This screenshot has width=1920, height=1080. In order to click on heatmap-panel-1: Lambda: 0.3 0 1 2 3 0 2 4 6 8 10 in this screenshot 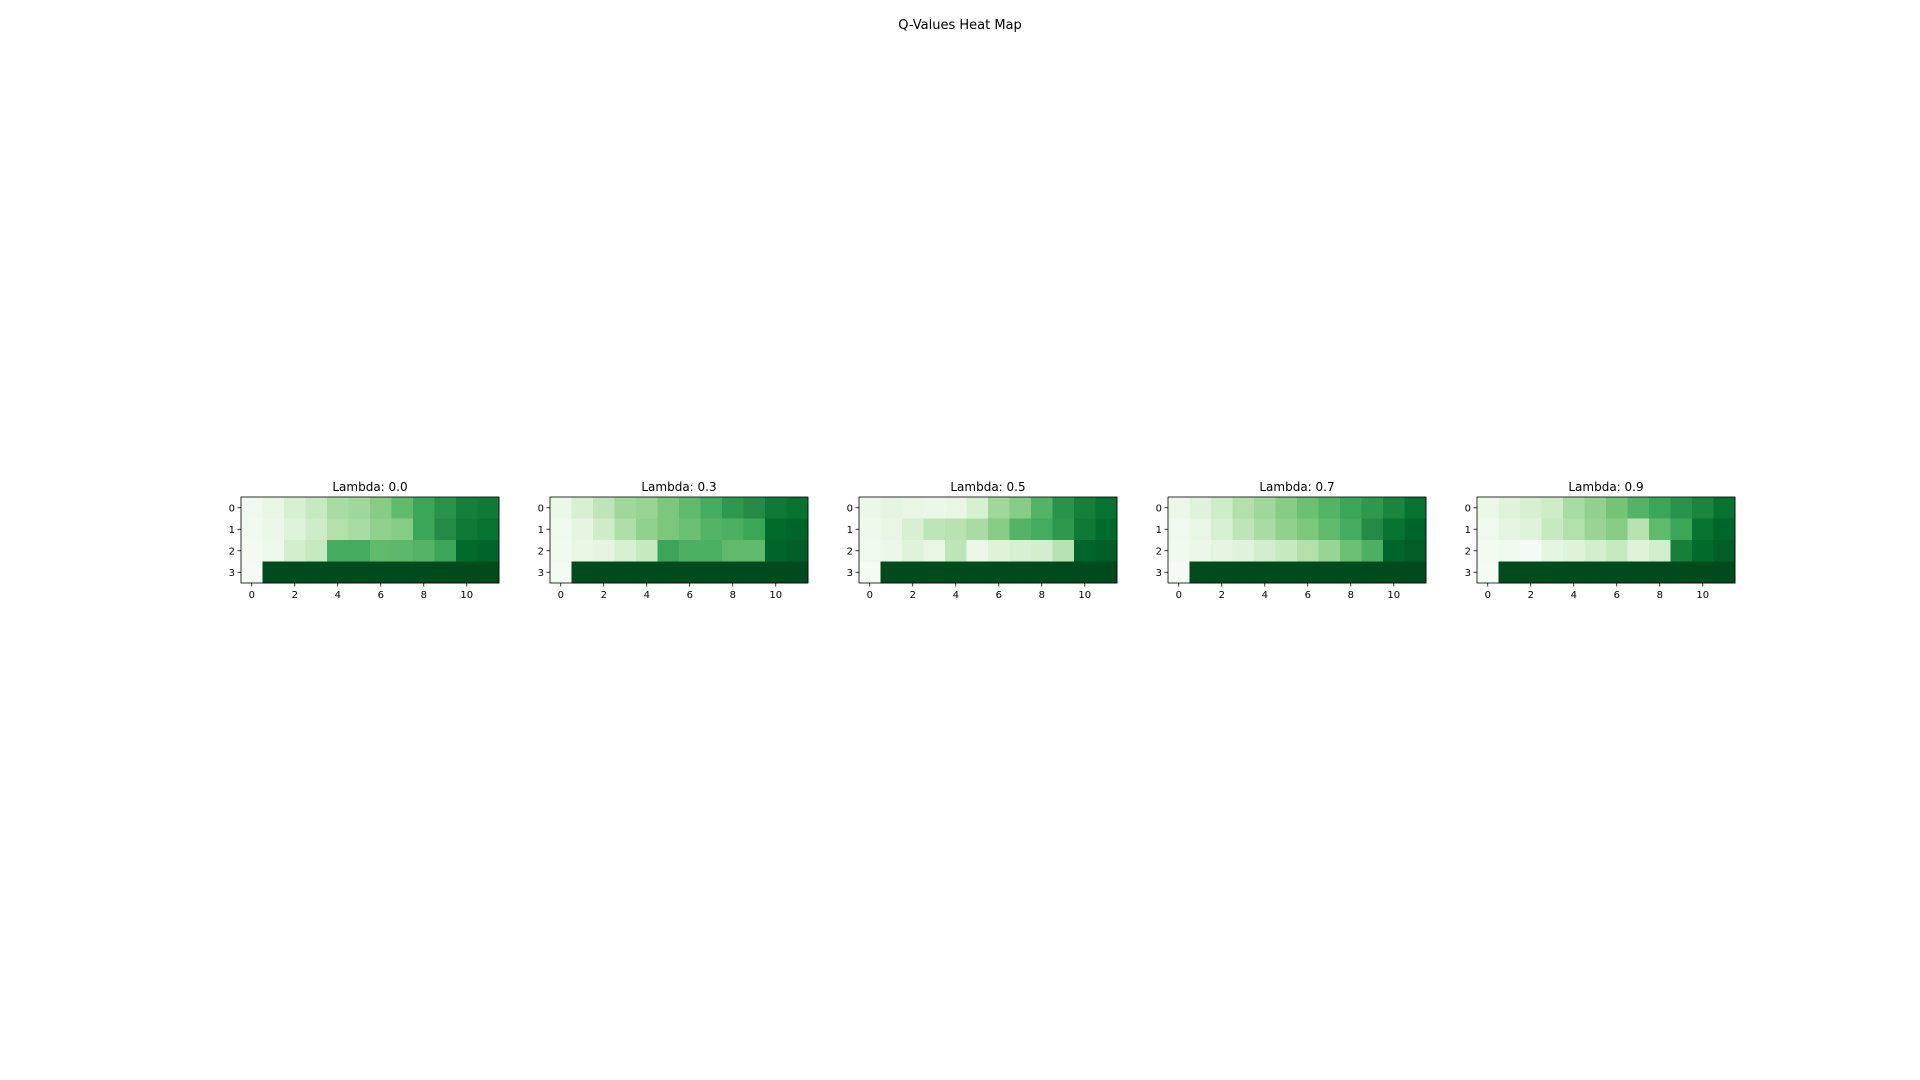, I will do `click(673, 540)`.